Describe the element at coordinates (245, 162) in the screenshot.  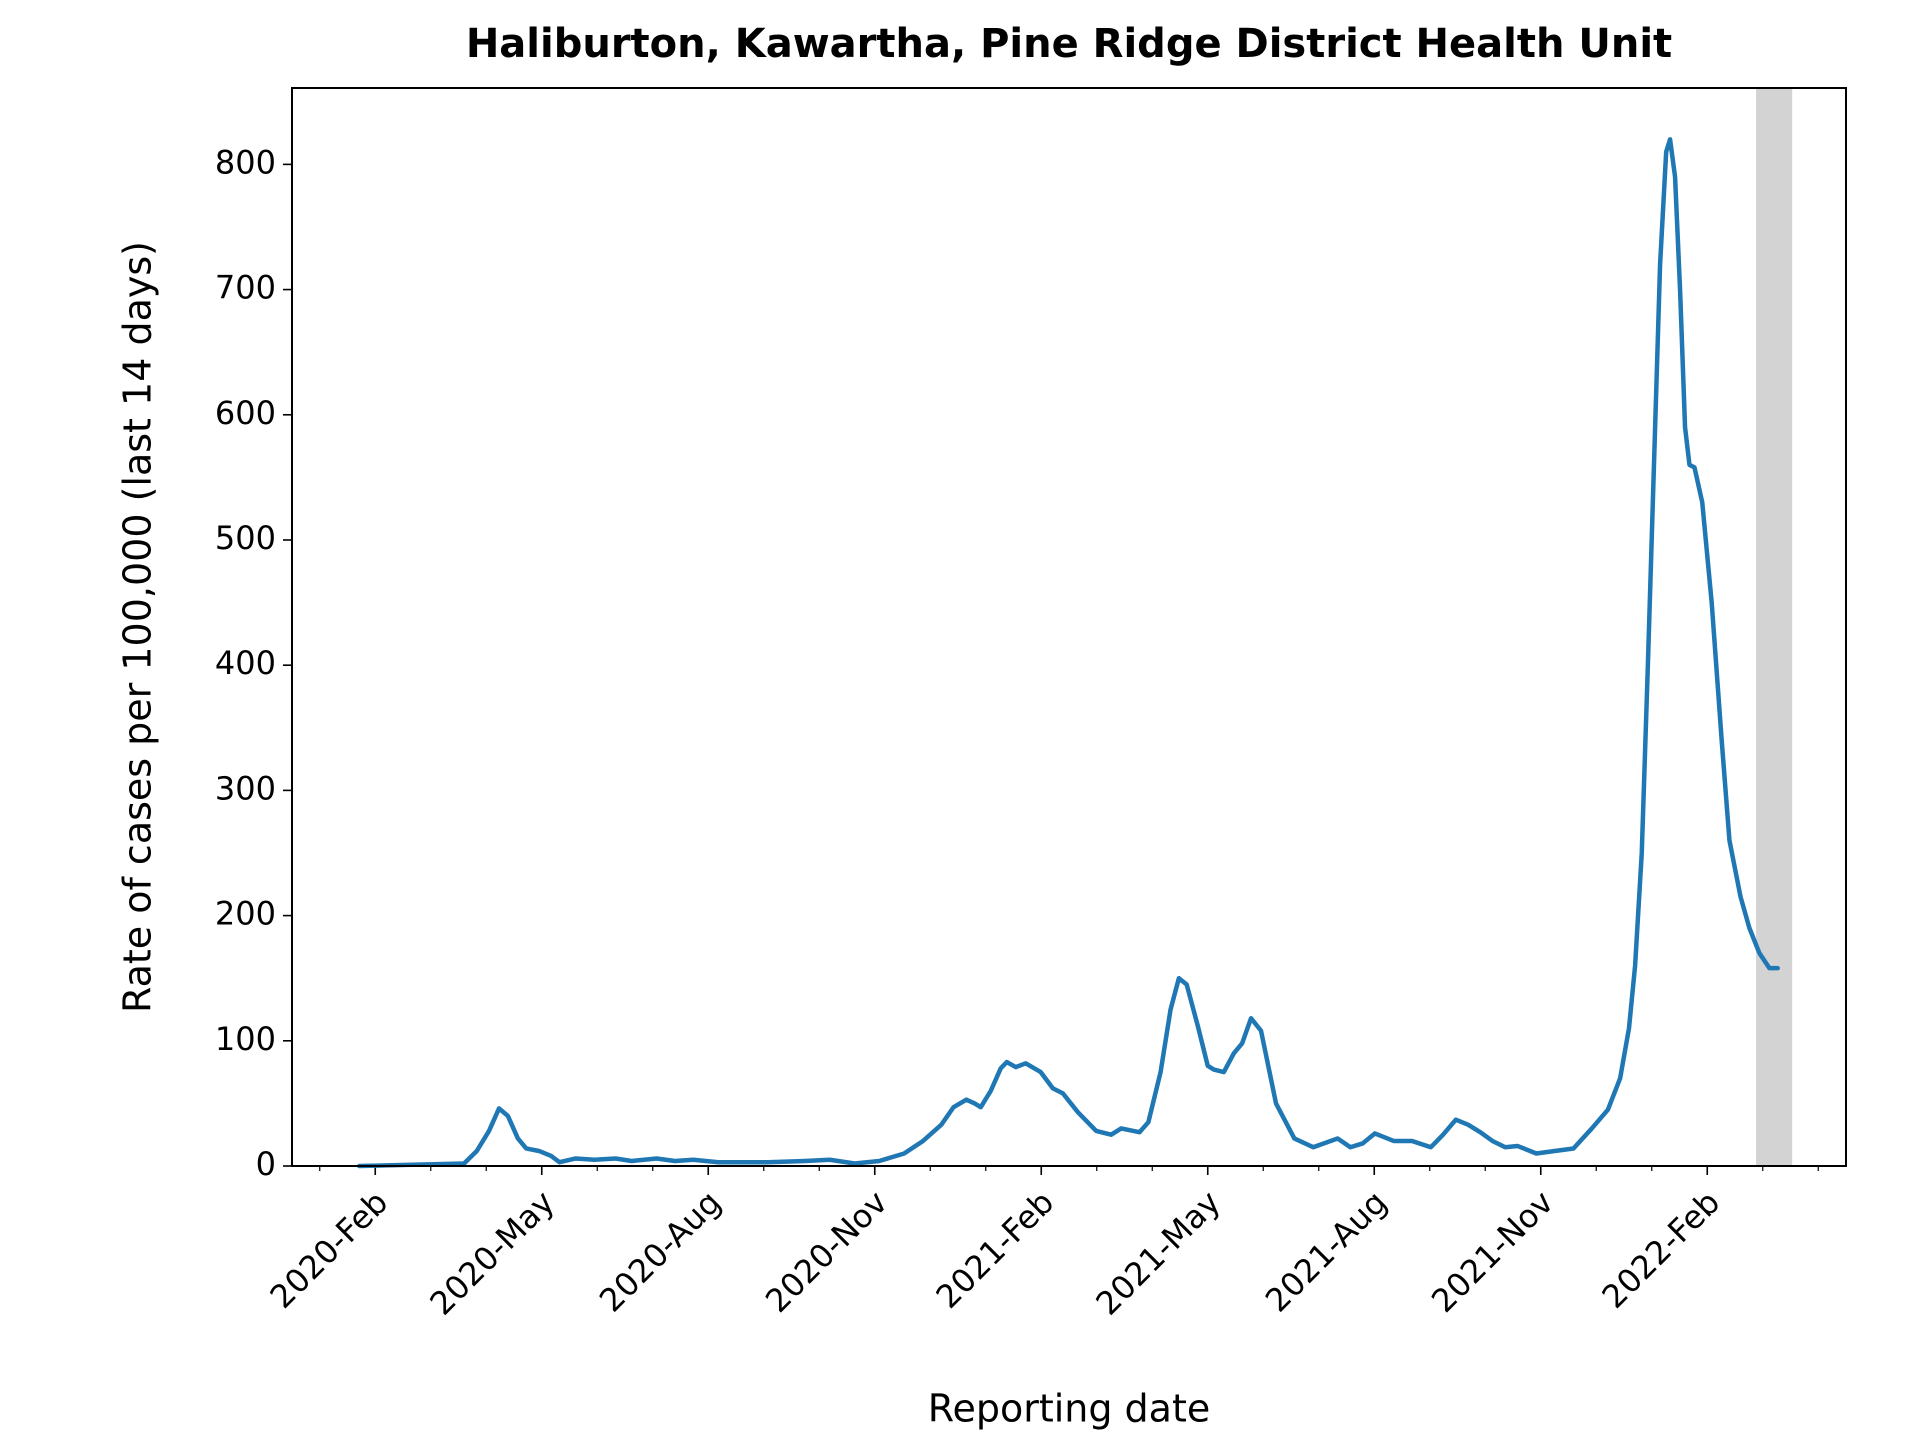
I see `y-tick-label: 800` at that location.